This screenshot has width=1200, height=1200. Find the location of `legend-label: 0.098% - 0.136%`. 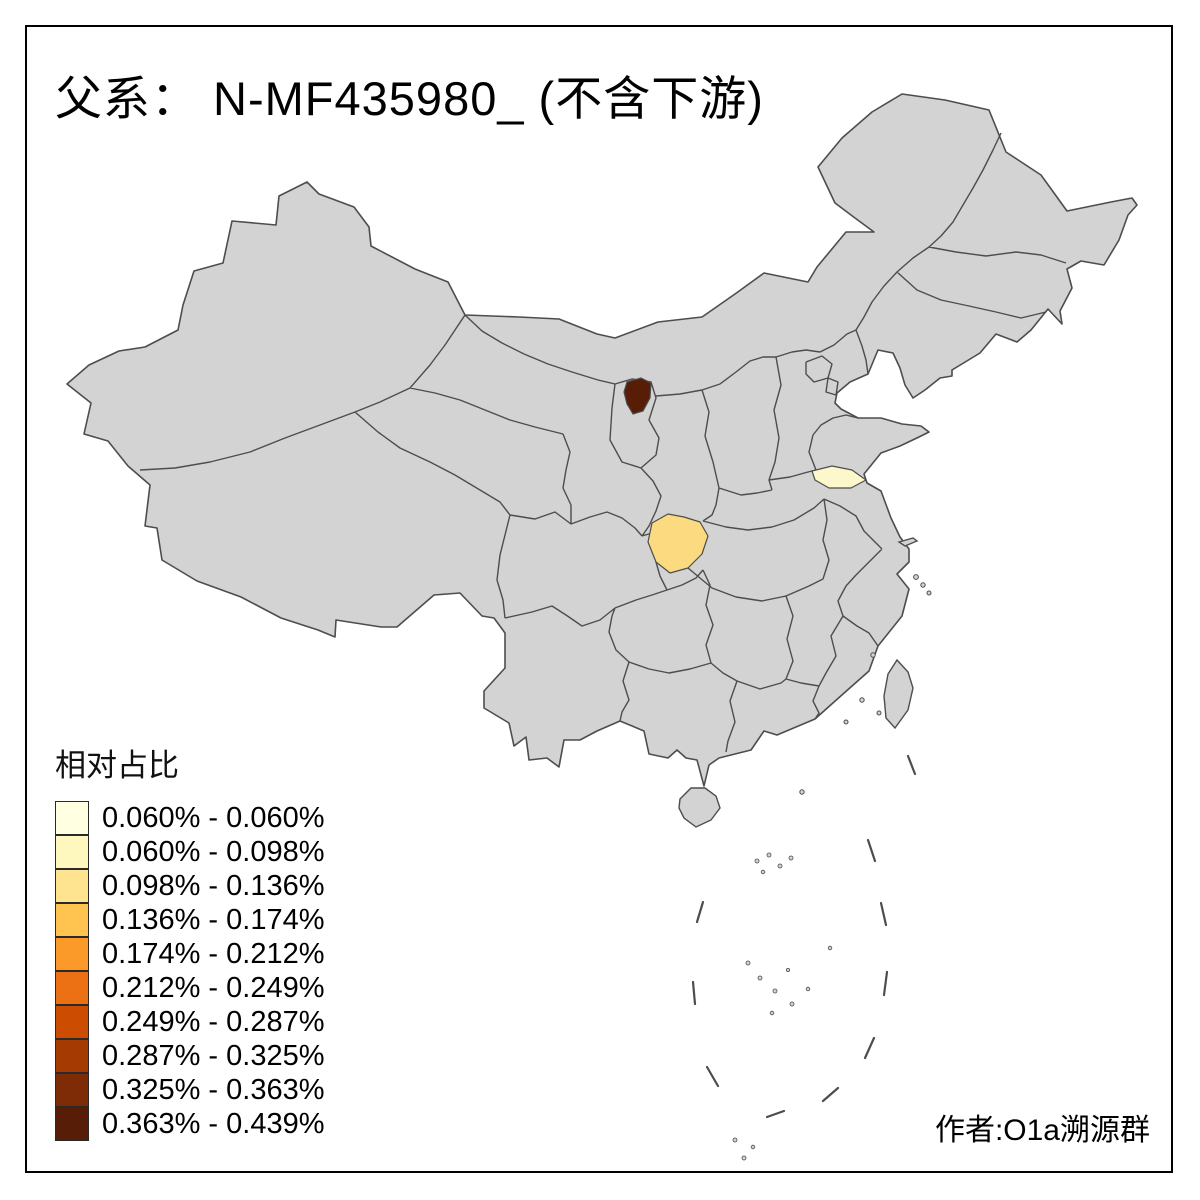

legend-label: 0.098% - 0.136% is located at coordinates (213, 885).